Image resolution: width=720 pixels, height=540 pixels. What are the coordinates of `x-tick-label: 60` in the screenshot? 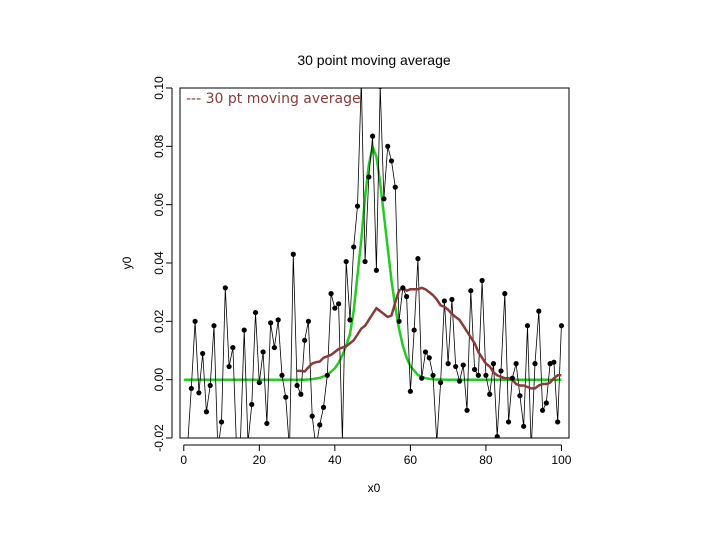 It's located at (411, 460).